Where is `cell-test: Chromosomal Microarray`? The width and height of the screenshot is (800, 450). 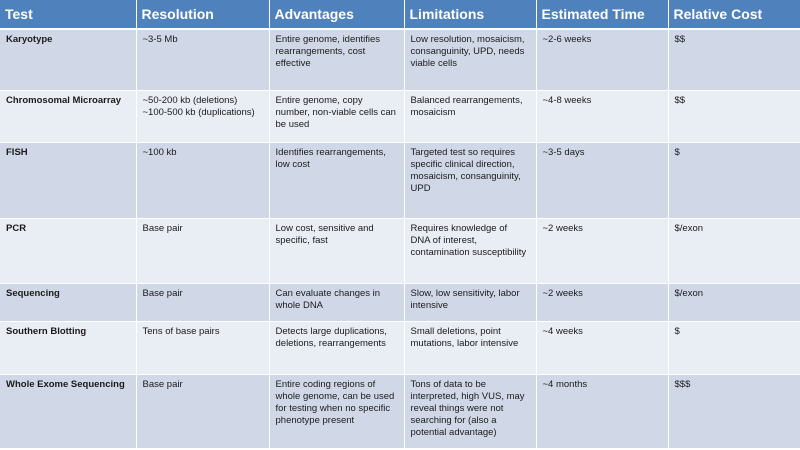 cell-test: Chromosomal Microarray is located at coordinates (68, 116).